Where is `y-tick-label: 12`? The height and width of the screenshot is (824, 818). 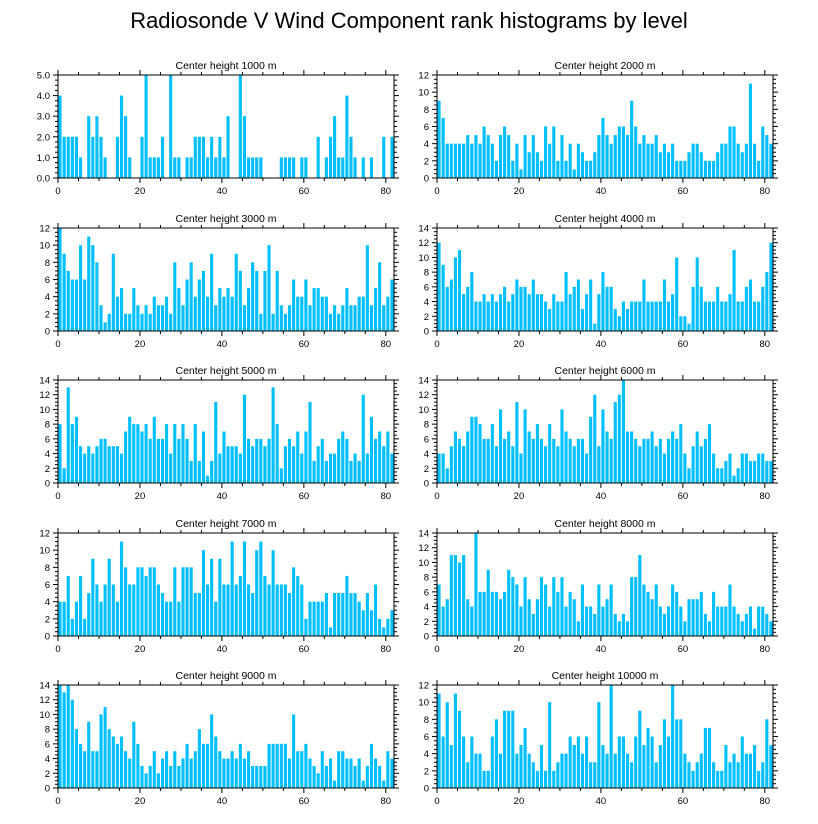 y-tick-label: 12 is located at coordinates (423, 243).